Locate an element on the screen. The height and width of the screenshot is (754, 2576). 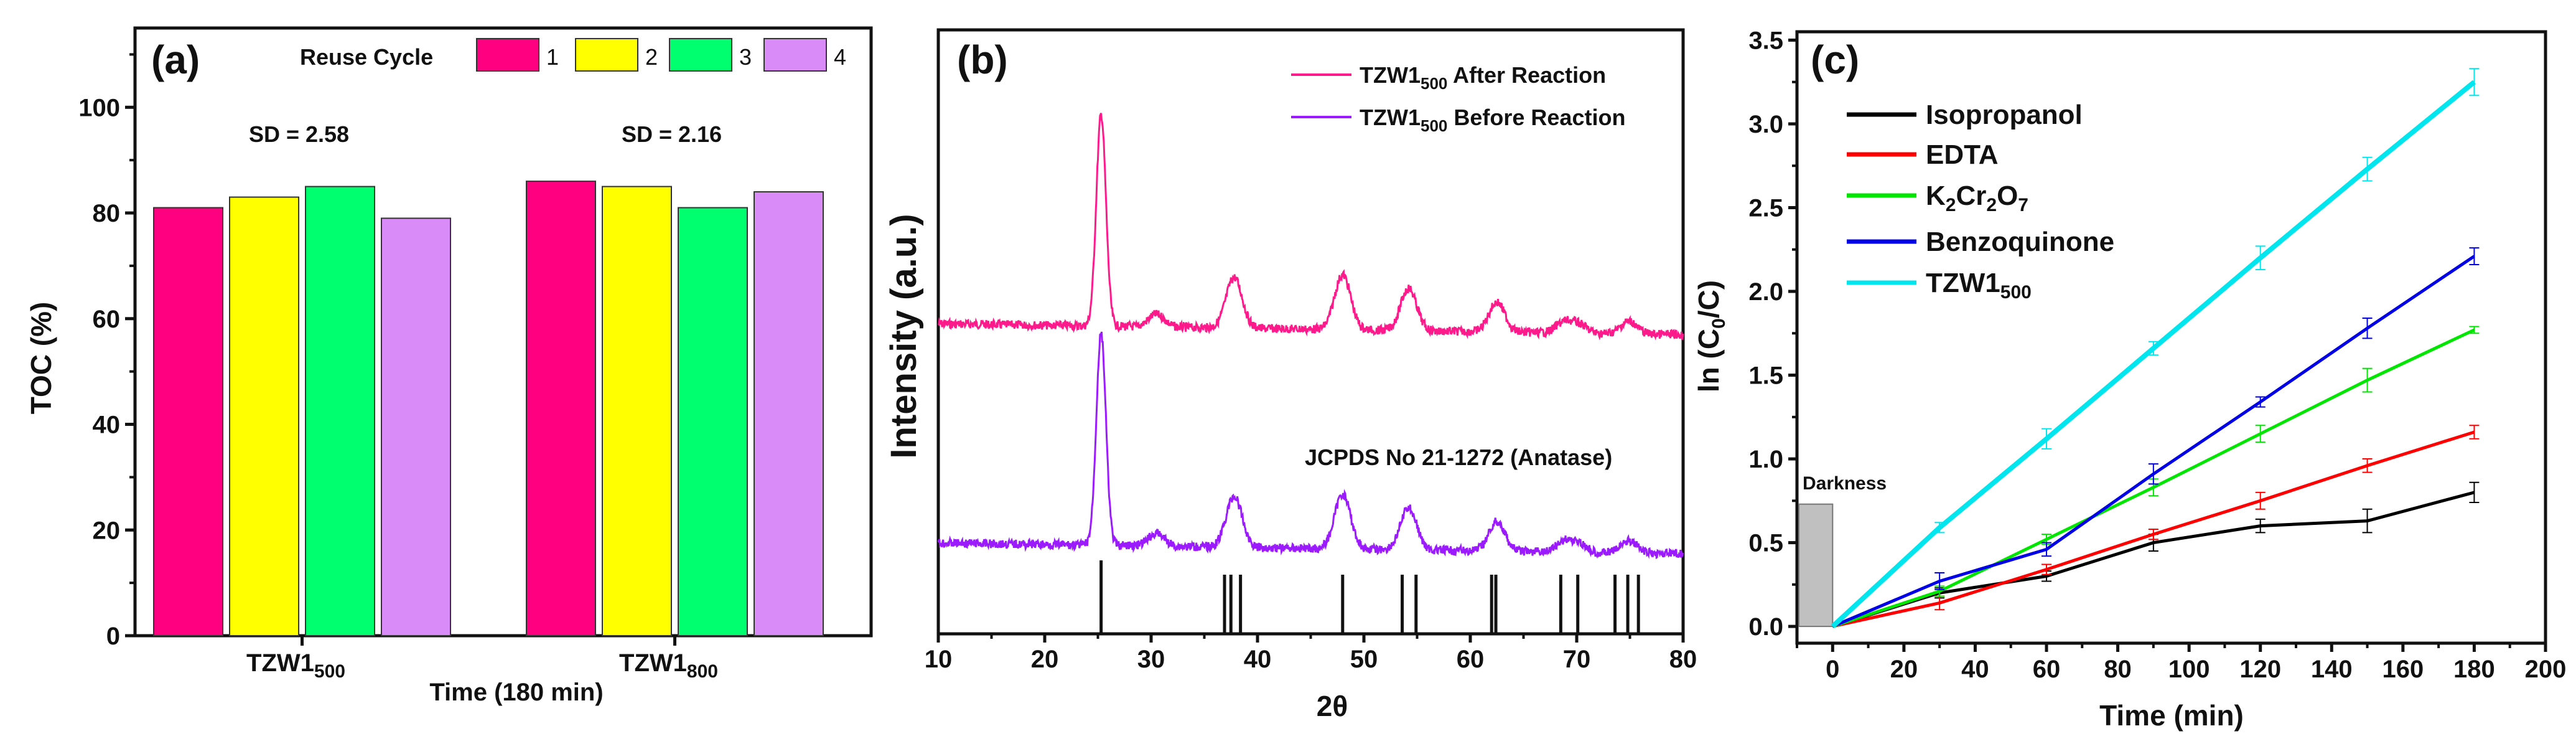
y-tick-label: 2.5 is located at coordinates (1765, 208).